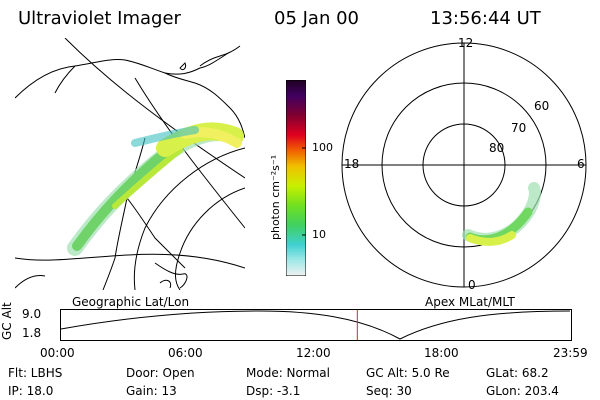 The width and height of the screenshot is (600, 400). I want to click on glon-info: GLon: 203.4, so click(522, 391).